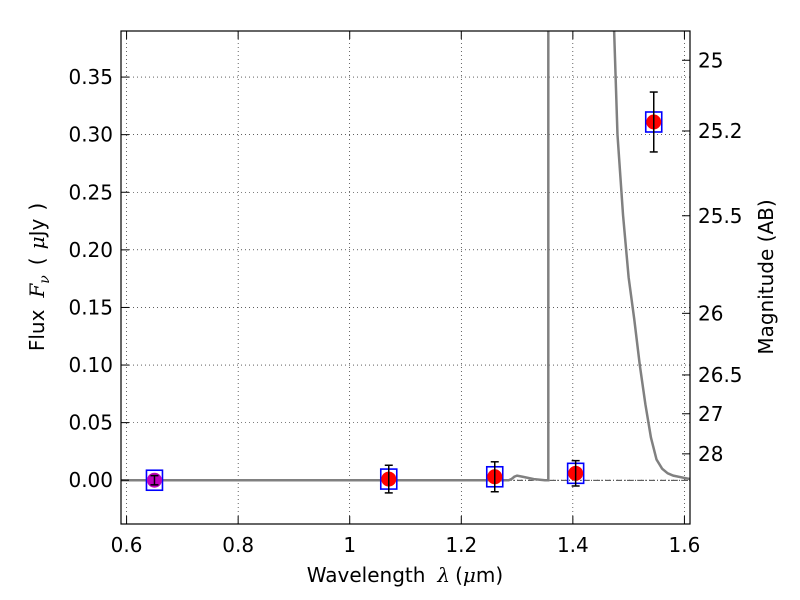  What do you see at coordinates (90, 135) in the screenshot?
I see `y-tick-label: 0.30` at bounding box center [90, 135].